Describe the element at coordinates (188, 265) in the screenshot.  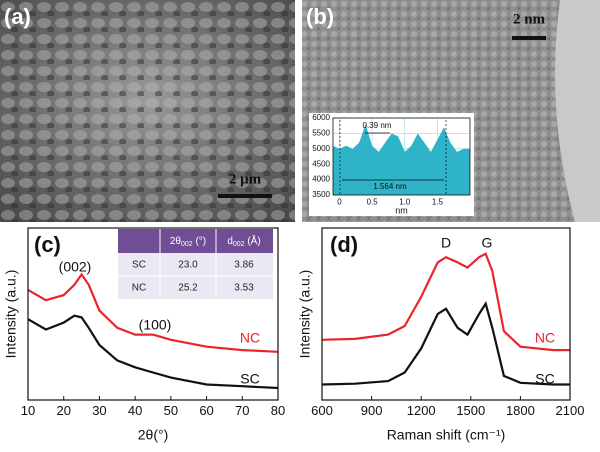
I see `table-cell: 23.0` at that location.